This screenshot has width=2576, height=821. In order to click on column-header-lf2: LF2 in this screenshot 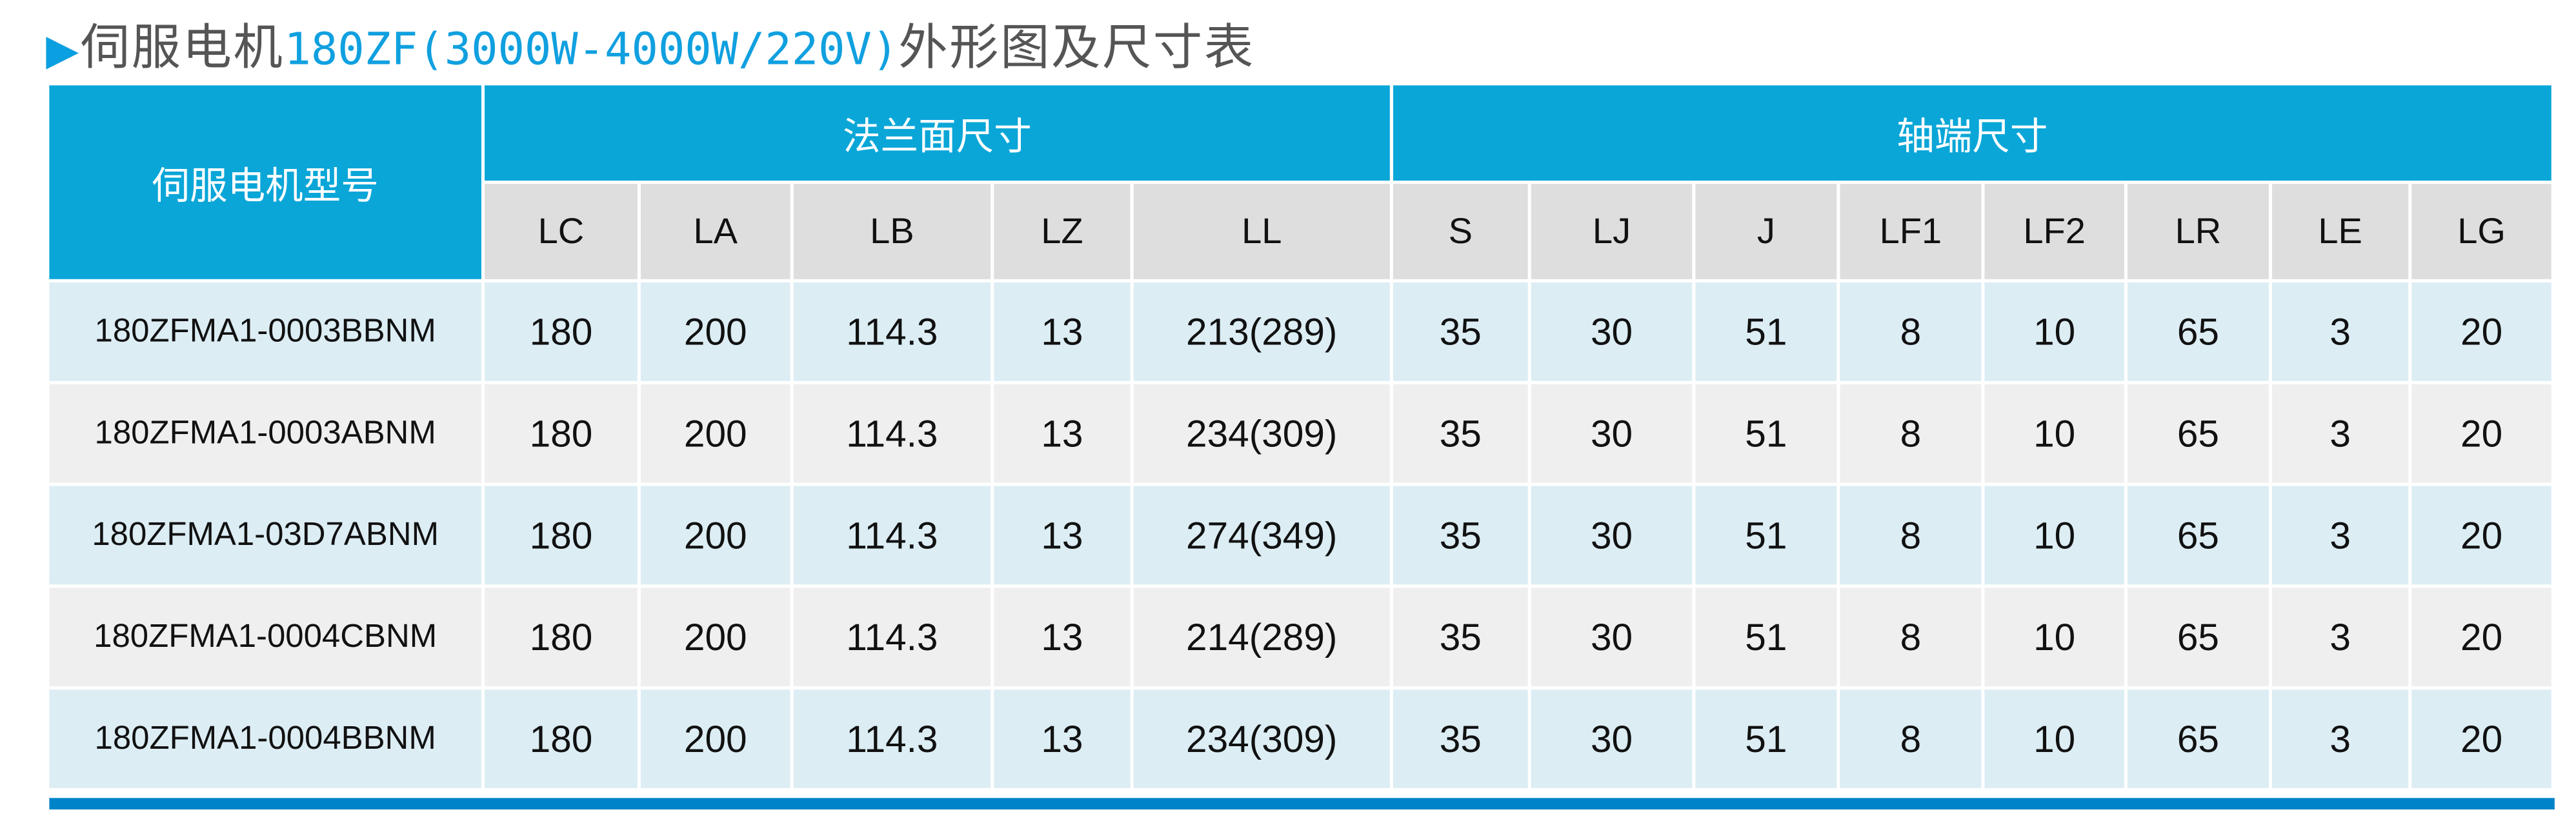, I will do `click(2054, 231)`.